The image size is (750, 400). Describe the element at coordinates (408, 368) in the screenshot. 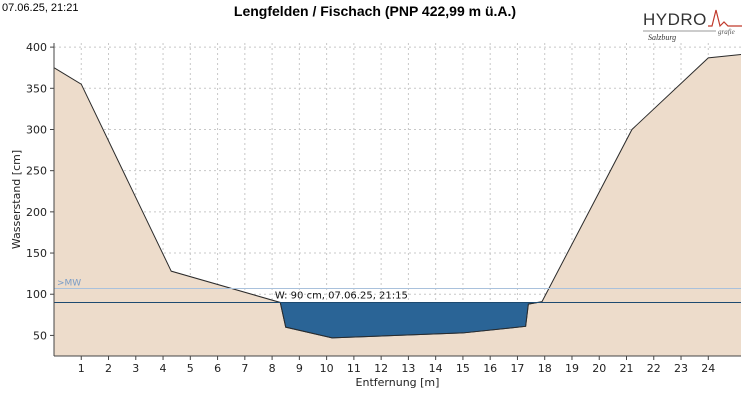

I see `x-tick-label: 13` at that location.